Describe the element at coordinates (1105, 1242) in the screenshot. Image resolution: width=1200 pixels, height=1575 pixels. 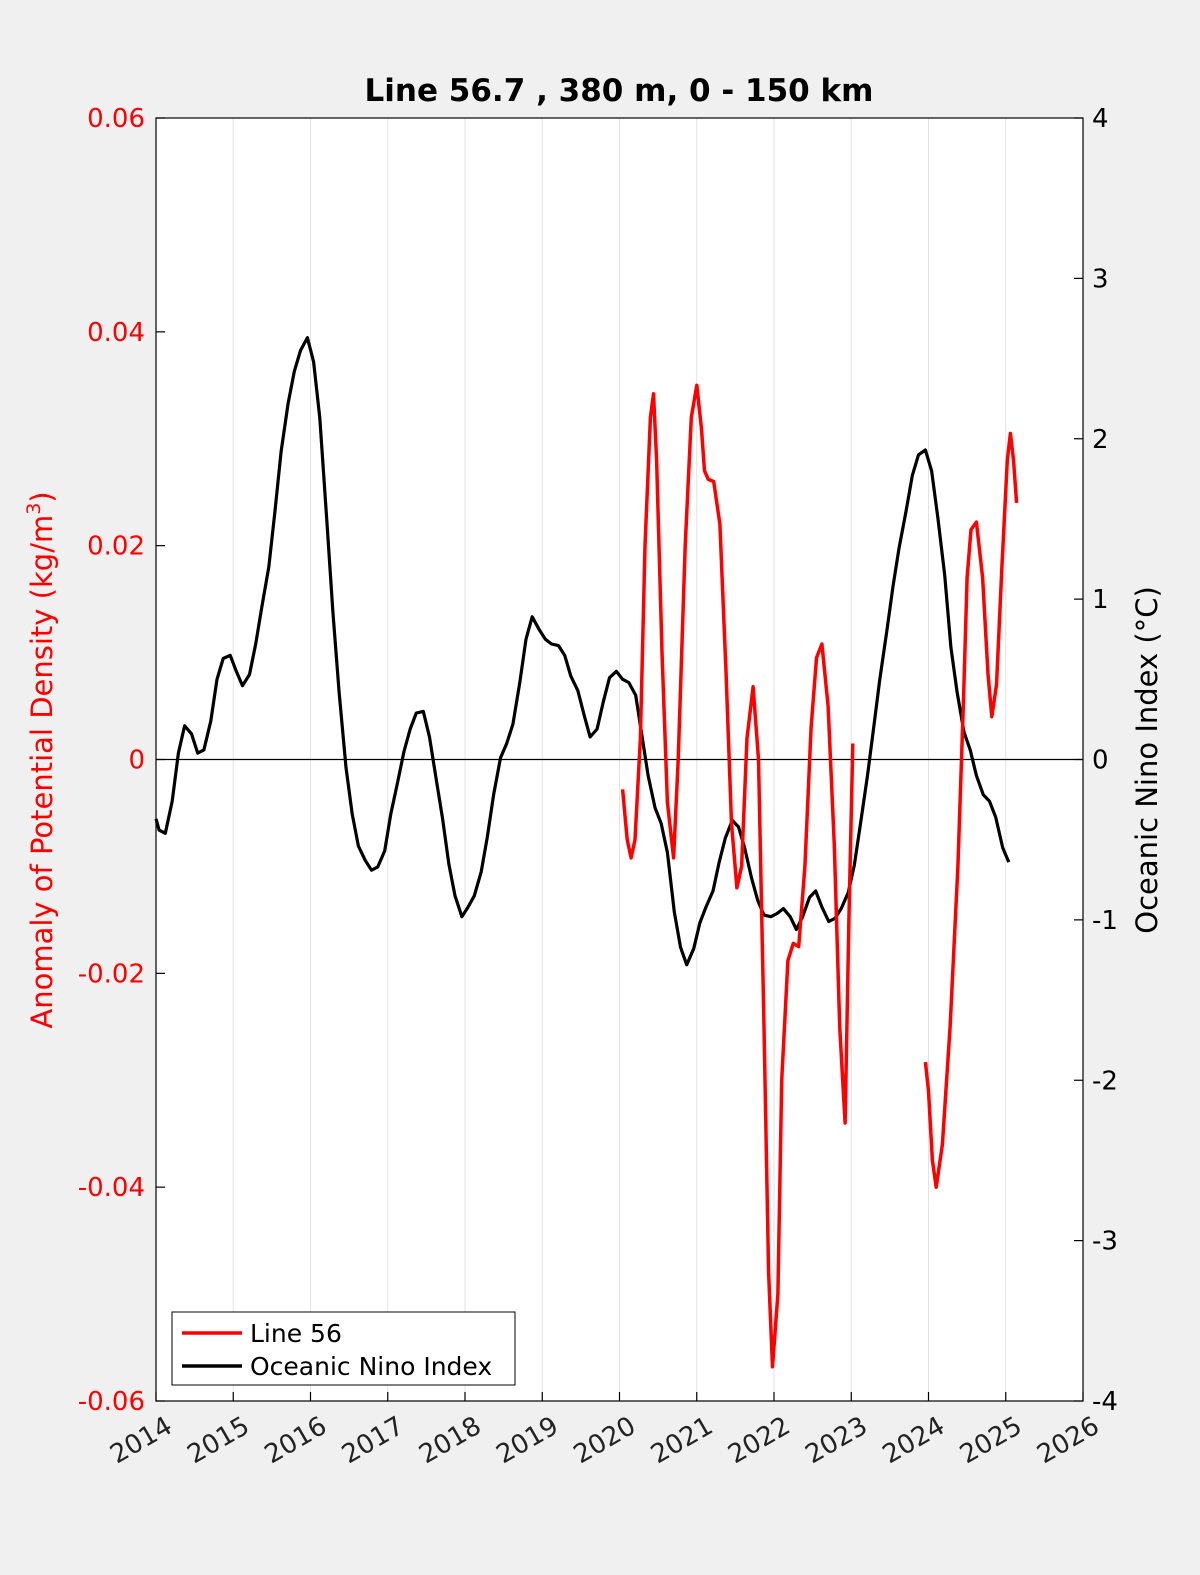
I see `y-right-tick-label: -3` at that location.